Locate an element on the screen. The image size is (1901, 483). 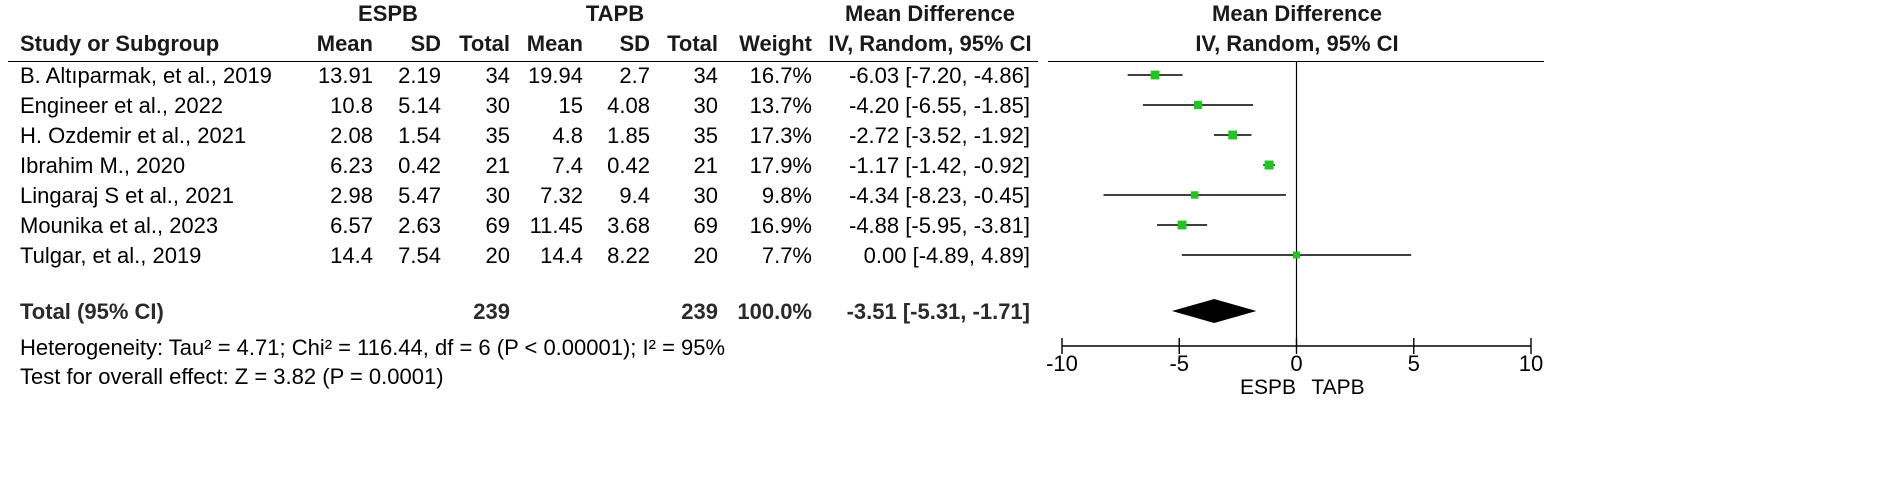
row-total-tapb: 21 is located at coordinates (705, 165).